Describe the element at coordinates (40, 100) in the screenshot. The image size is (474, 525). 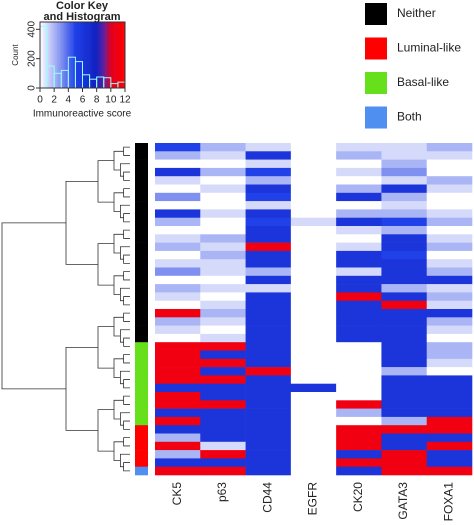
I see `x-tick-label: 0` at that location.